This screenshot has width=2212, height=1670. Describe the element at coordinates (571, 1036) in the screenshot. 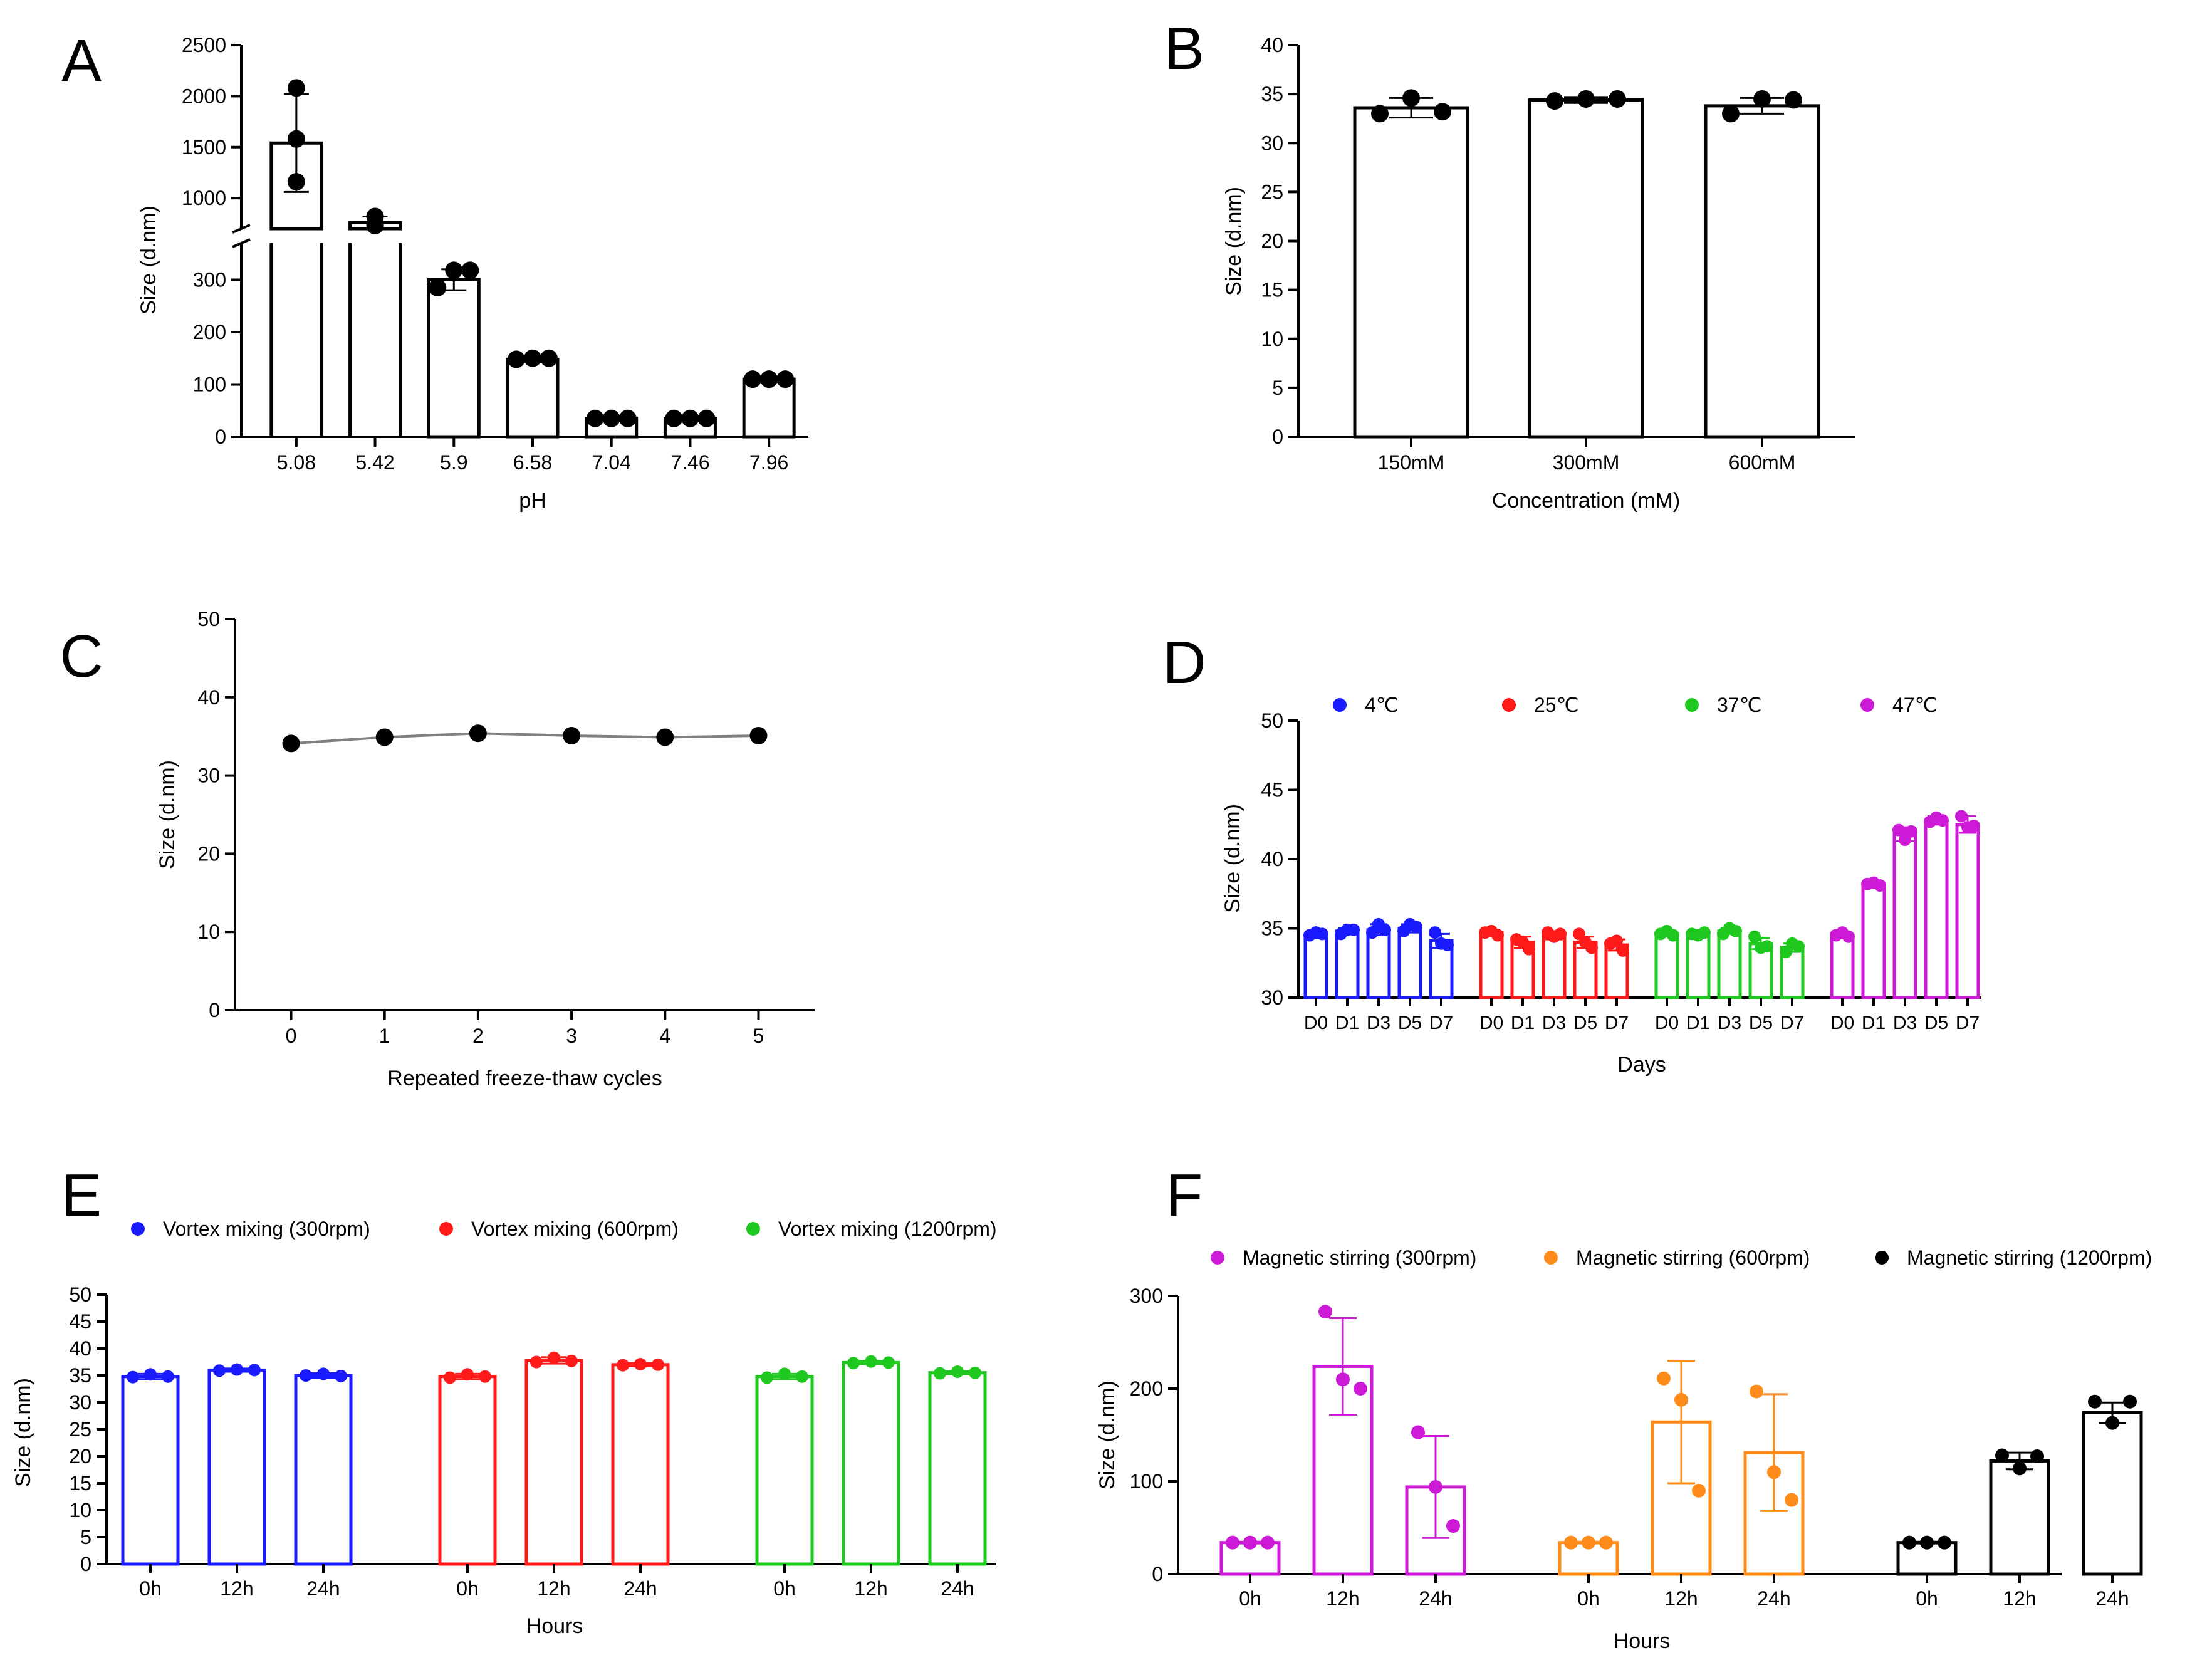

I see `c-xtick-label-3: 3` at that location.